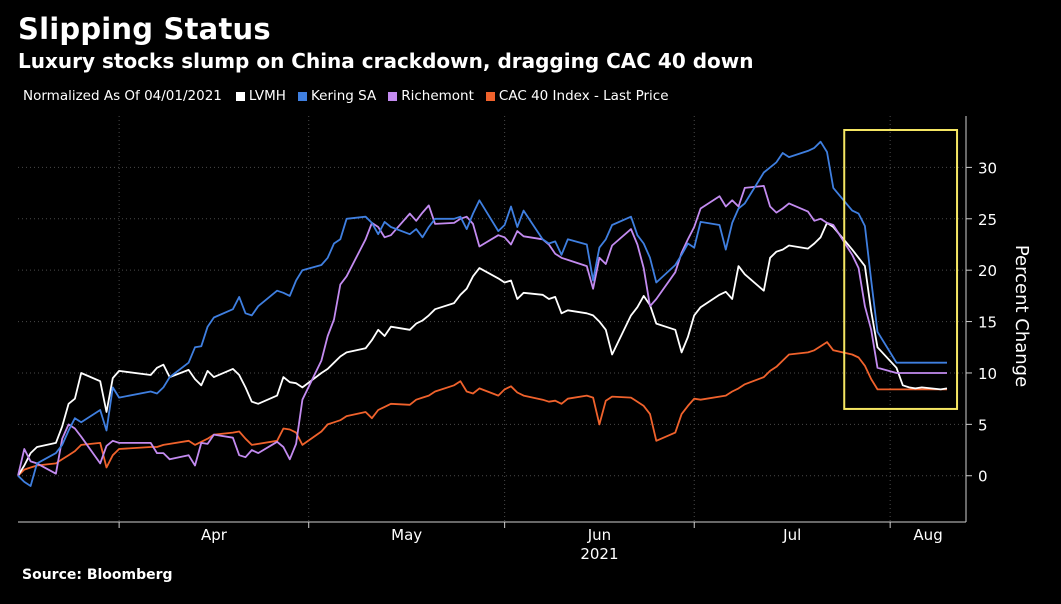 The height and width of the screenshot is (604, 1061). I want to click on legend-label-kering: Kering SA, so click(343, 96).